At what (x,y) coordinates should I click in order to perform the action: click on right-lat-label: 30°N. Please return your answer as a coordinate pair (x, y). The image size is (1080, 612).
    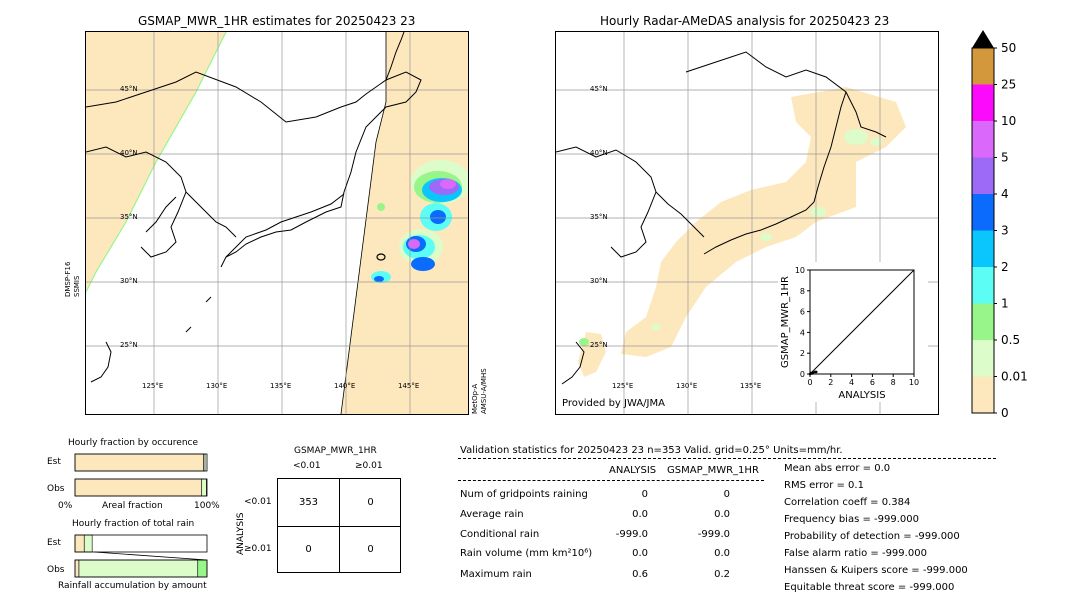
    Looking at the image, I should click on (599, 281).